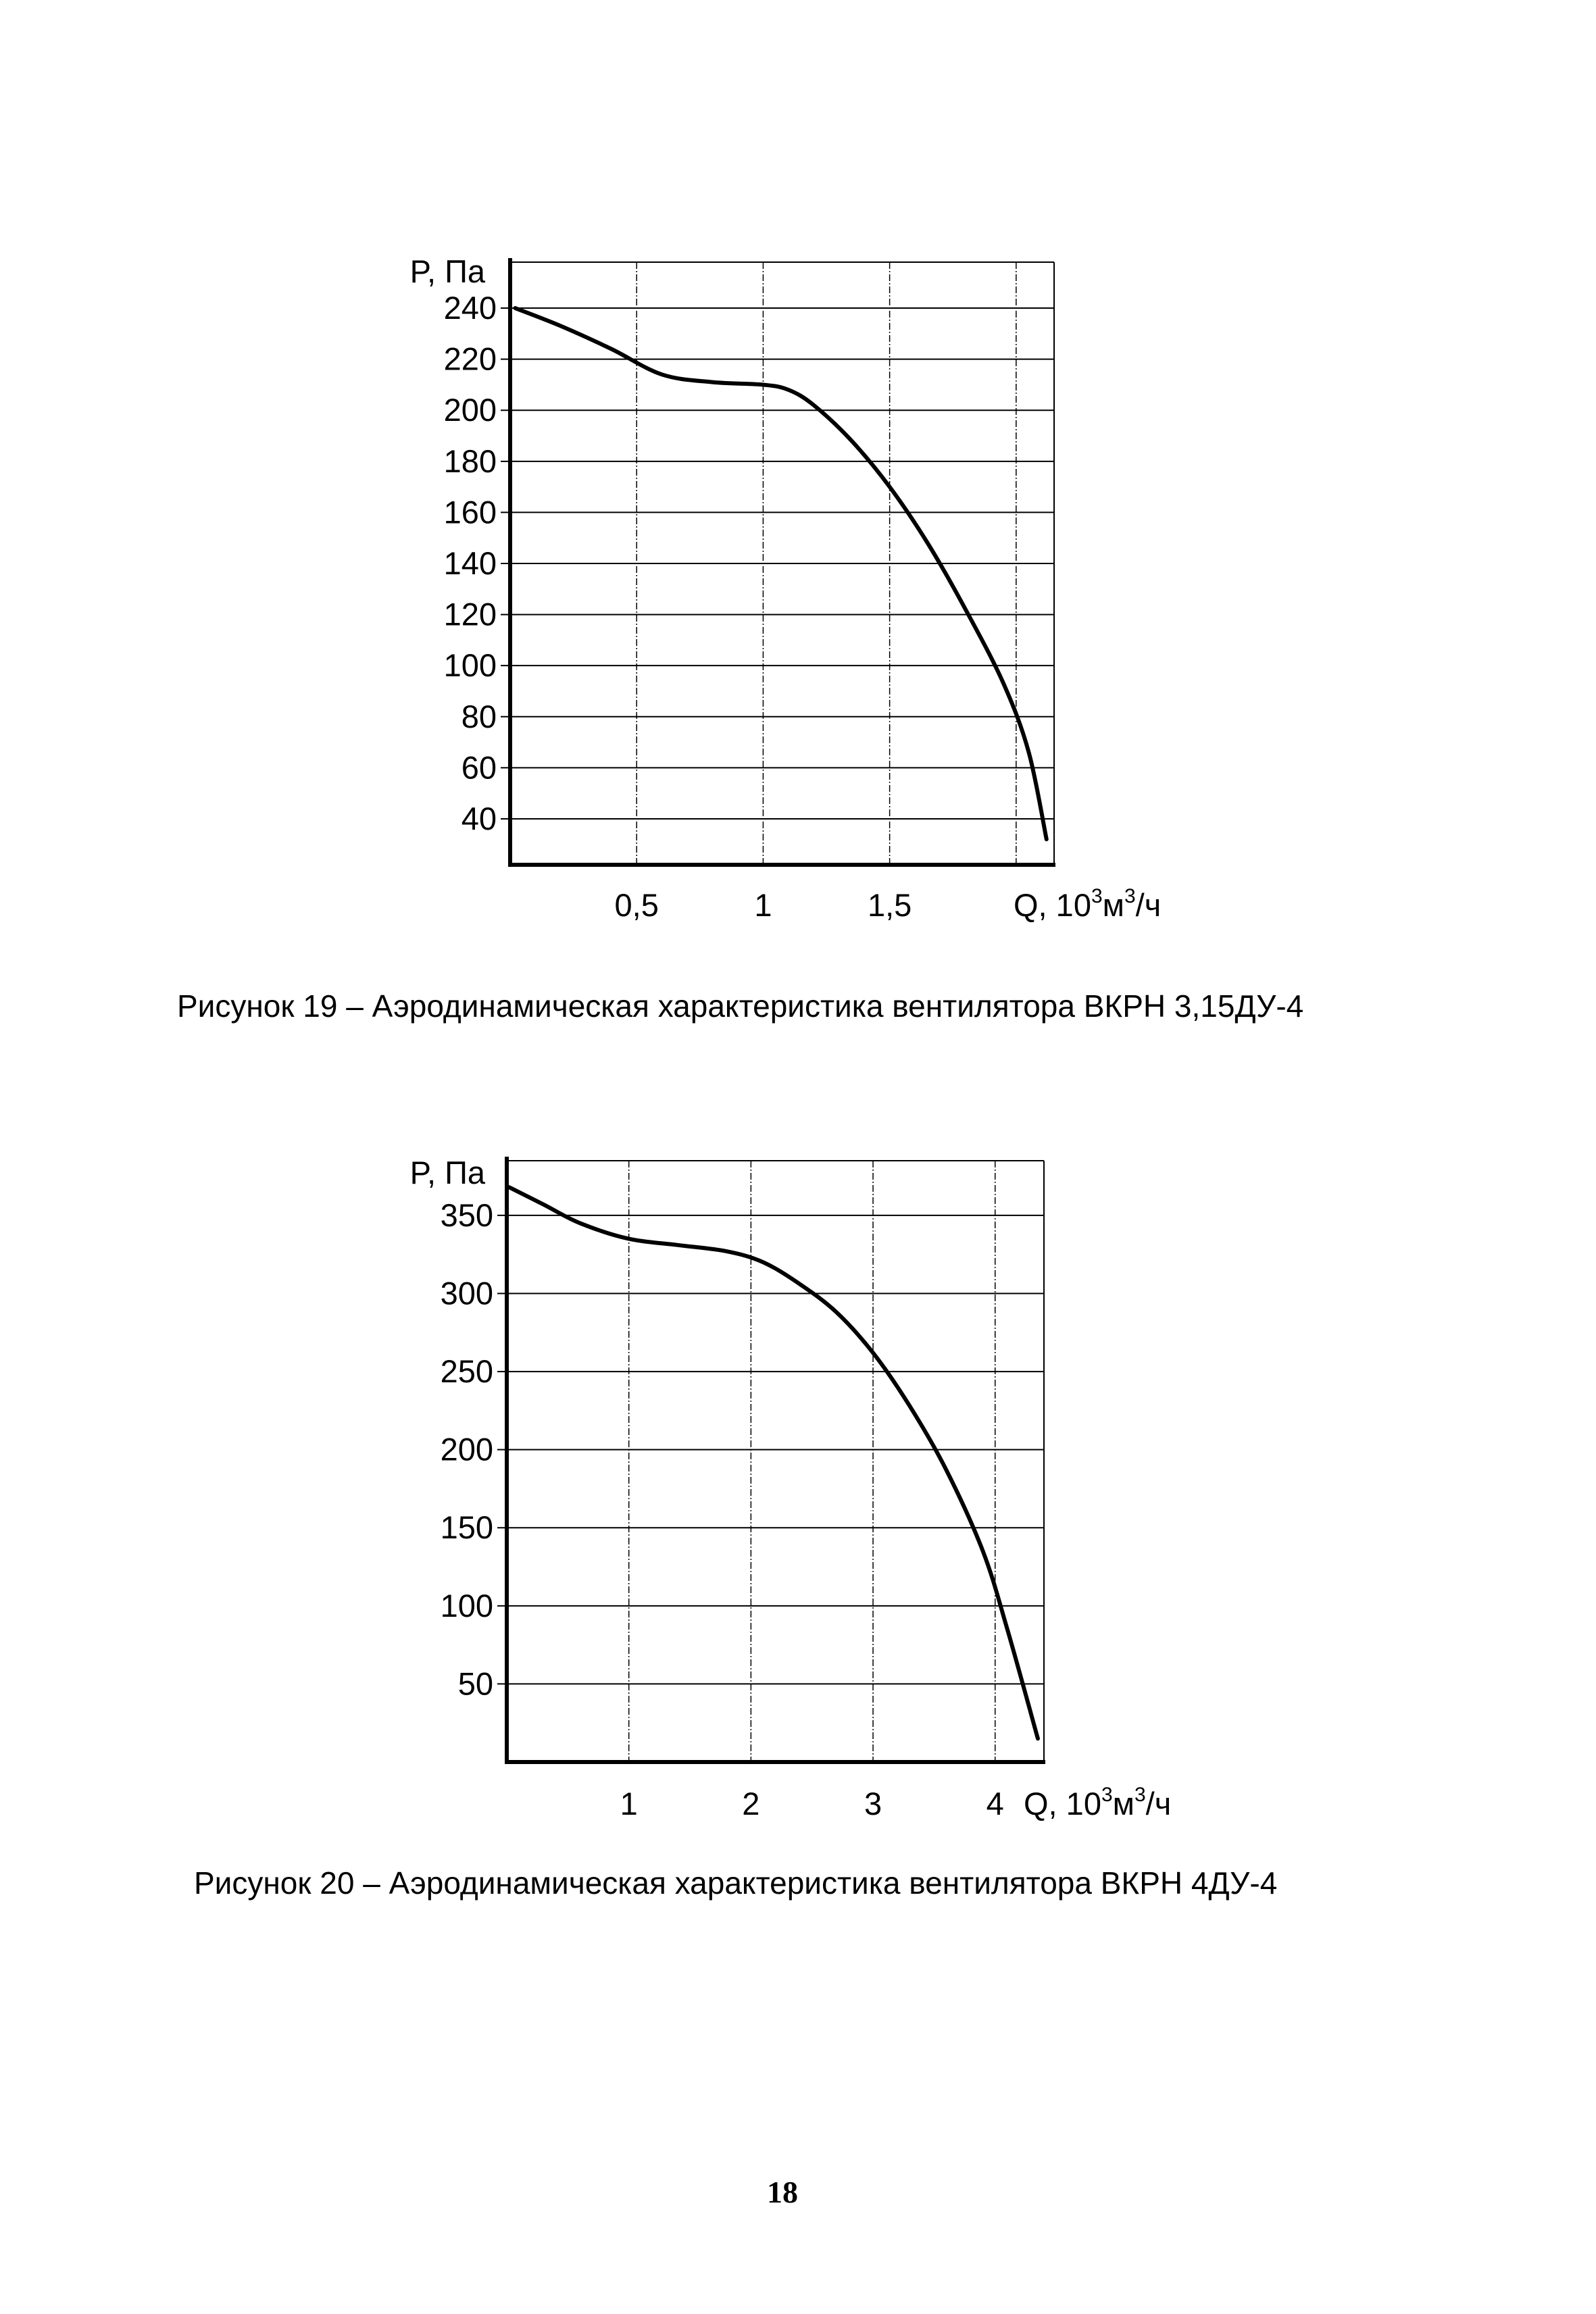 This screenshot has height=2314, width=1596. I want to click on x-tick-label: 4, so click(996, 1804).